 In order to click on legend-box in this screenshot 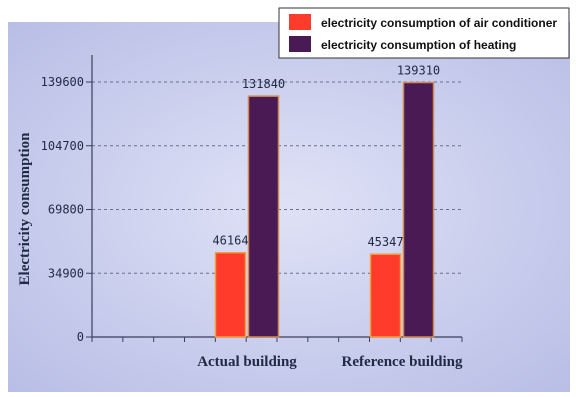, I will do `click(424, 33)`.